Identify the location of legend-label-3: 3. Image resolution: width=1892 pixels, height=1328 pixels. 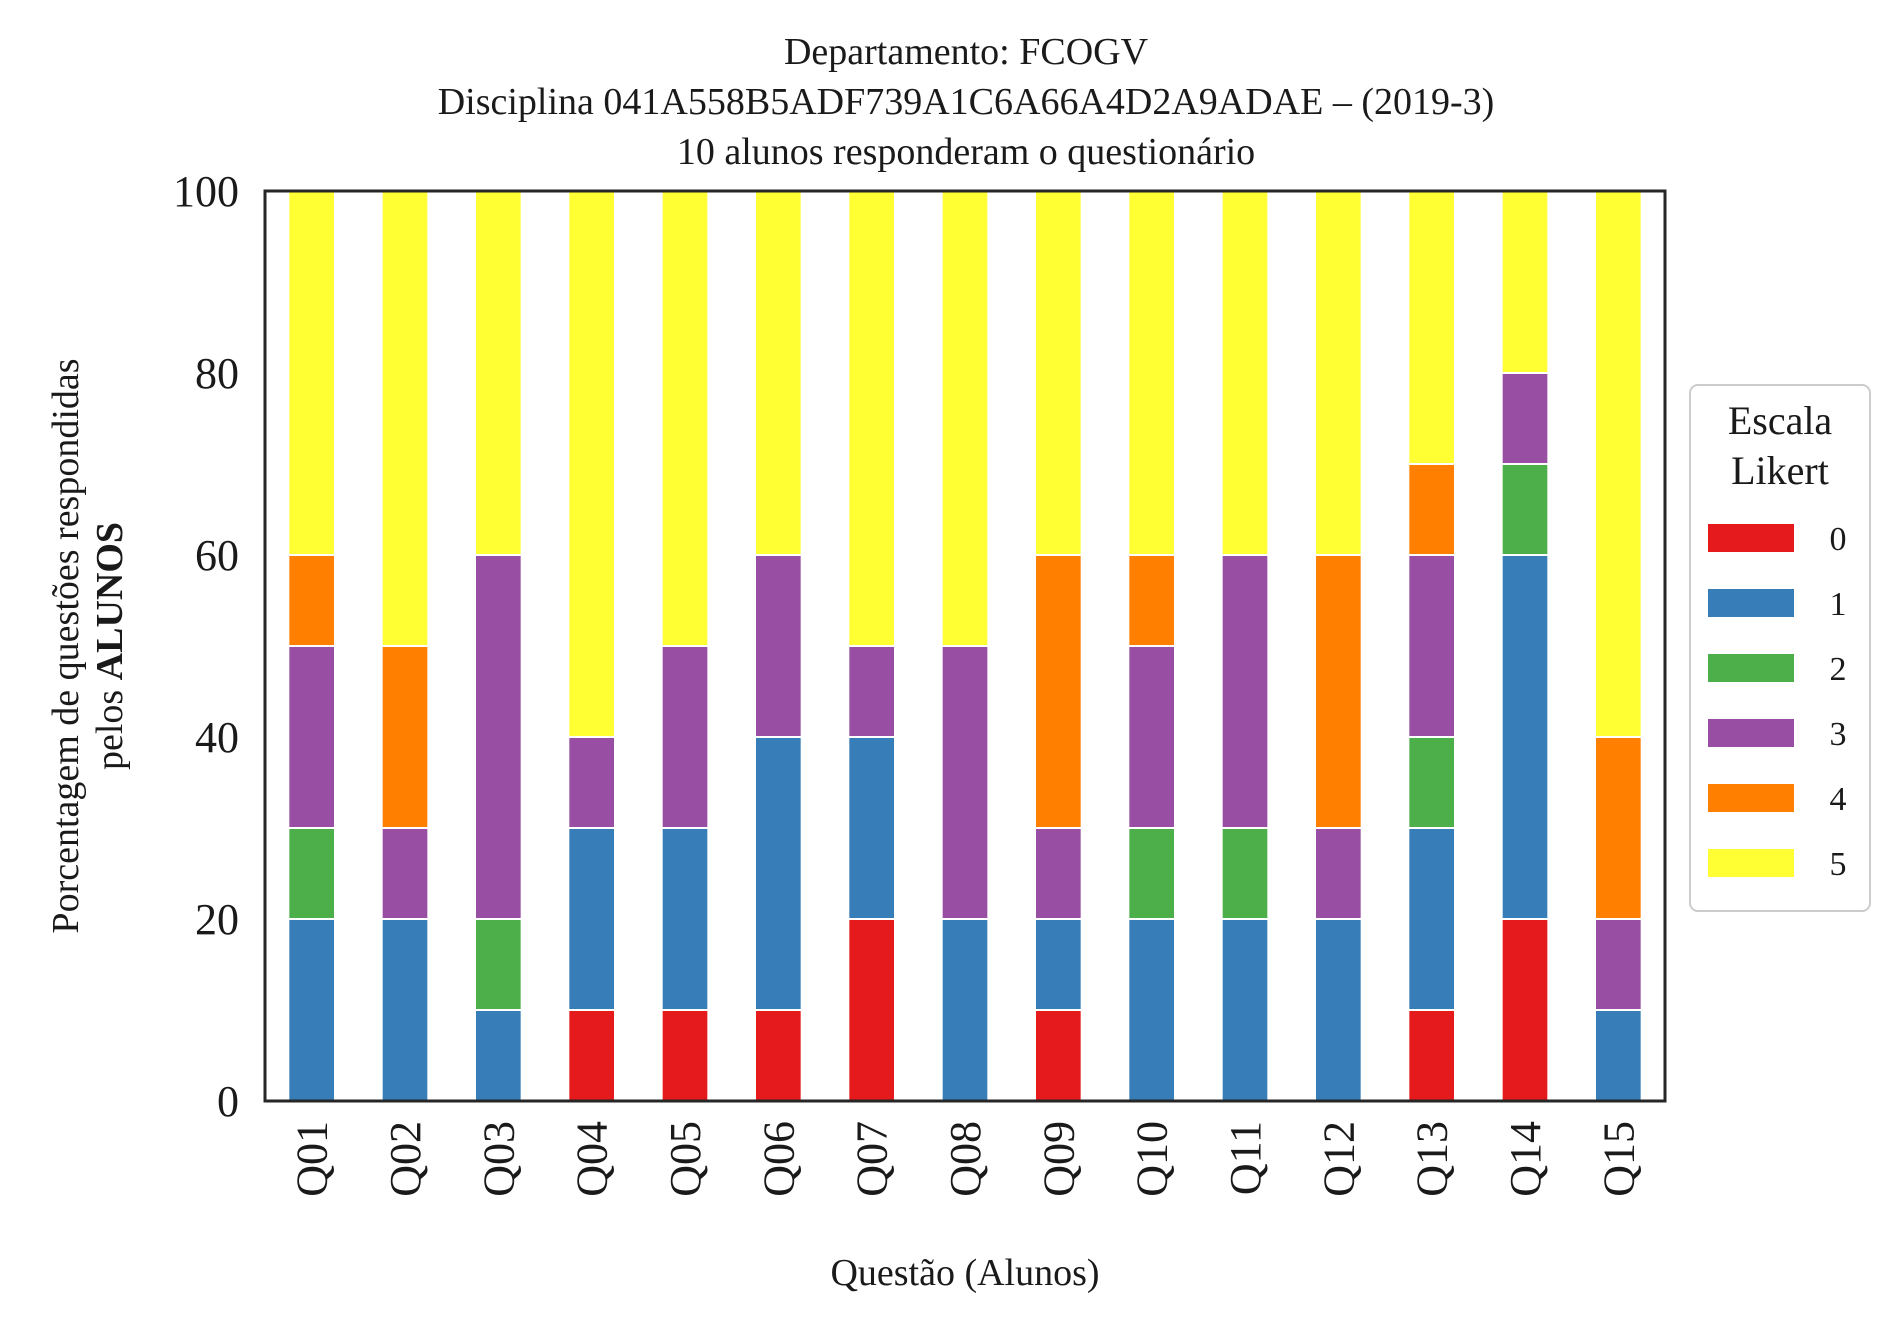
(1838, 734).